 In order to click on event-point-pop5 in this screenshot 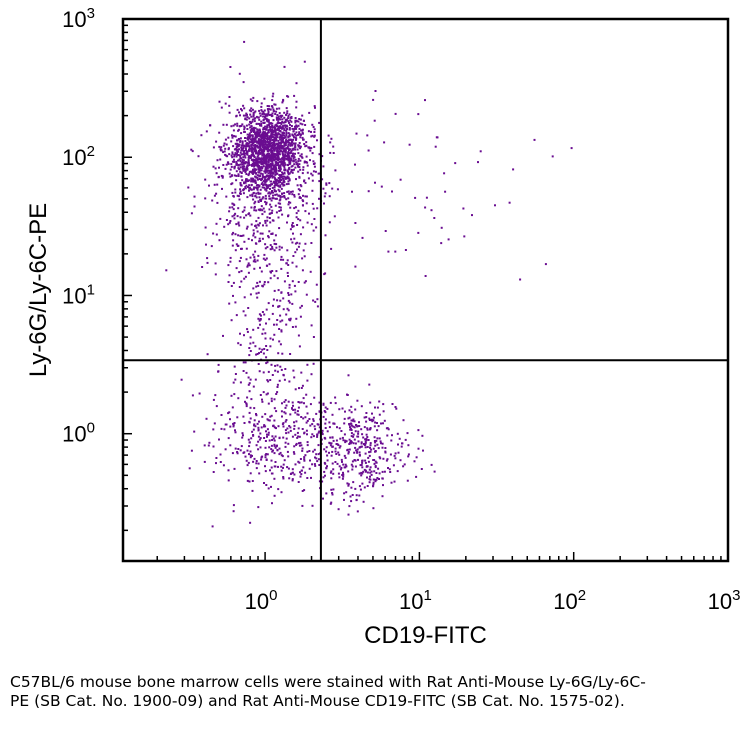, I will do `click(282, 146)`.